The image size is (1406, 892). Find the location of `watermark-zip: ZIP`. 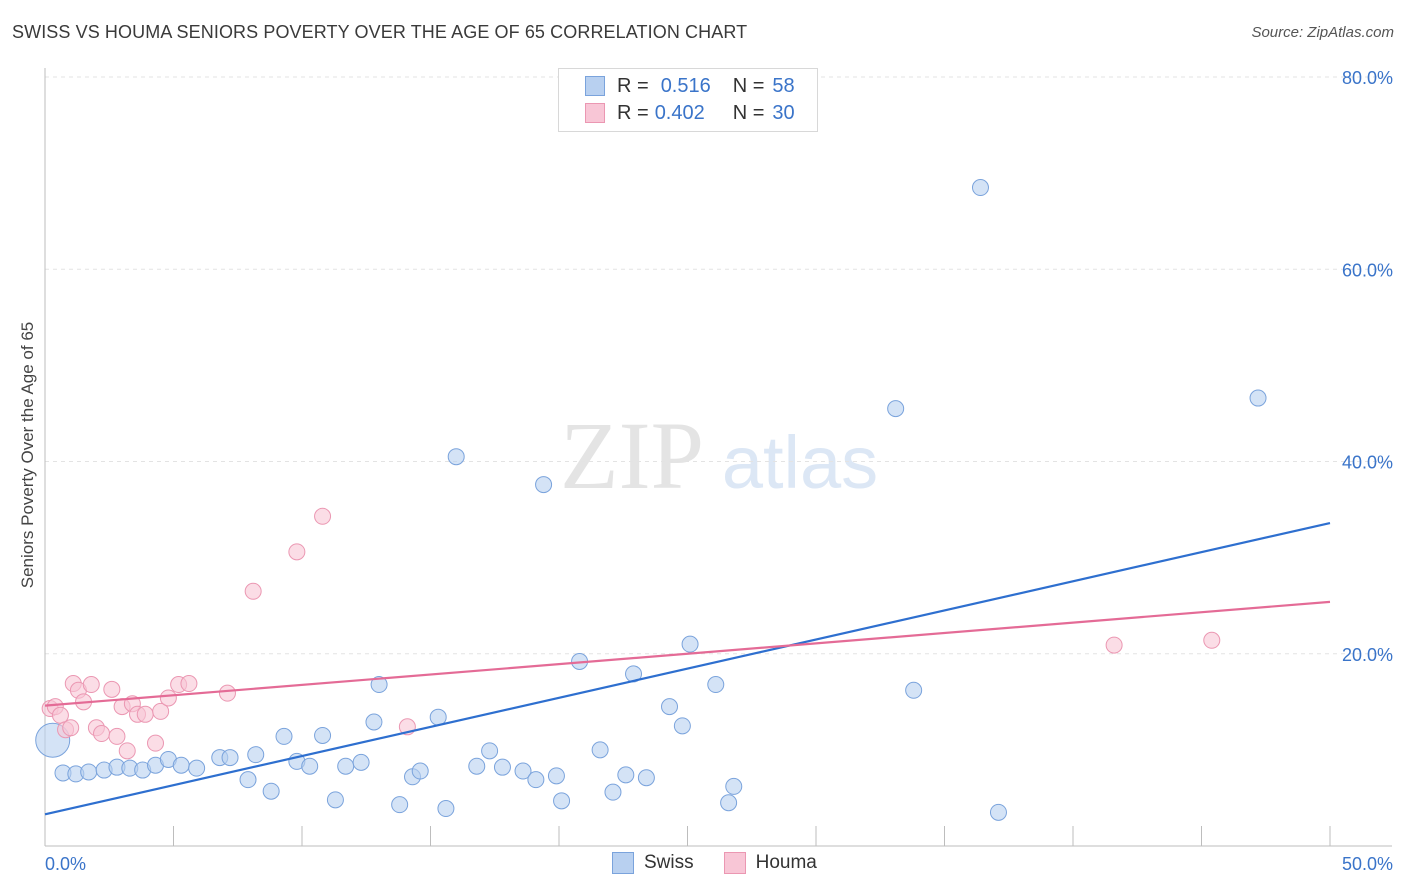

watermark-zip: ZIP is located at coordinates (632, 455).